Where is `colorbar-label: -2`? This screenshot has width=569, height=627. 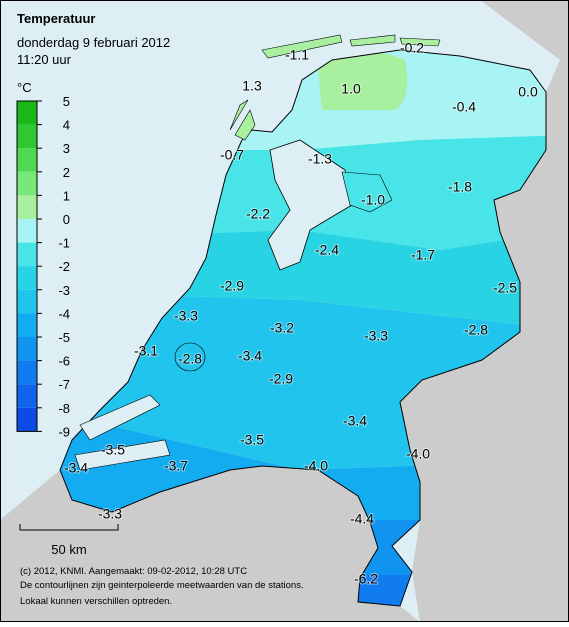 colorbar-label: -2 is located at coordinates (64, 266).